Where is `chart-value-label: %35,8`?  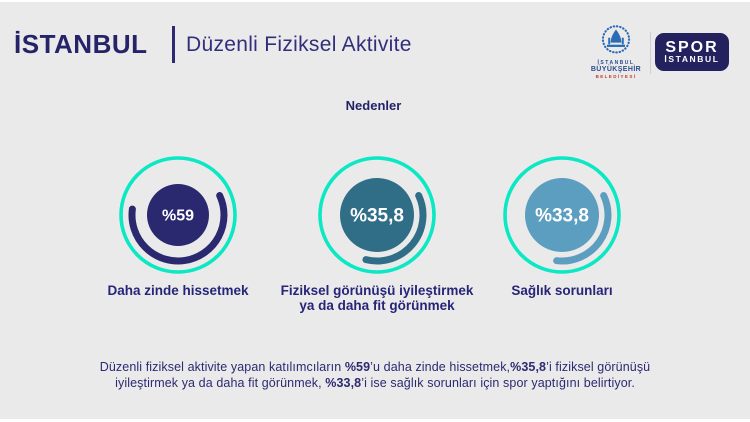
chart-value-label: %35,8 is located at coordinates (377, 216).